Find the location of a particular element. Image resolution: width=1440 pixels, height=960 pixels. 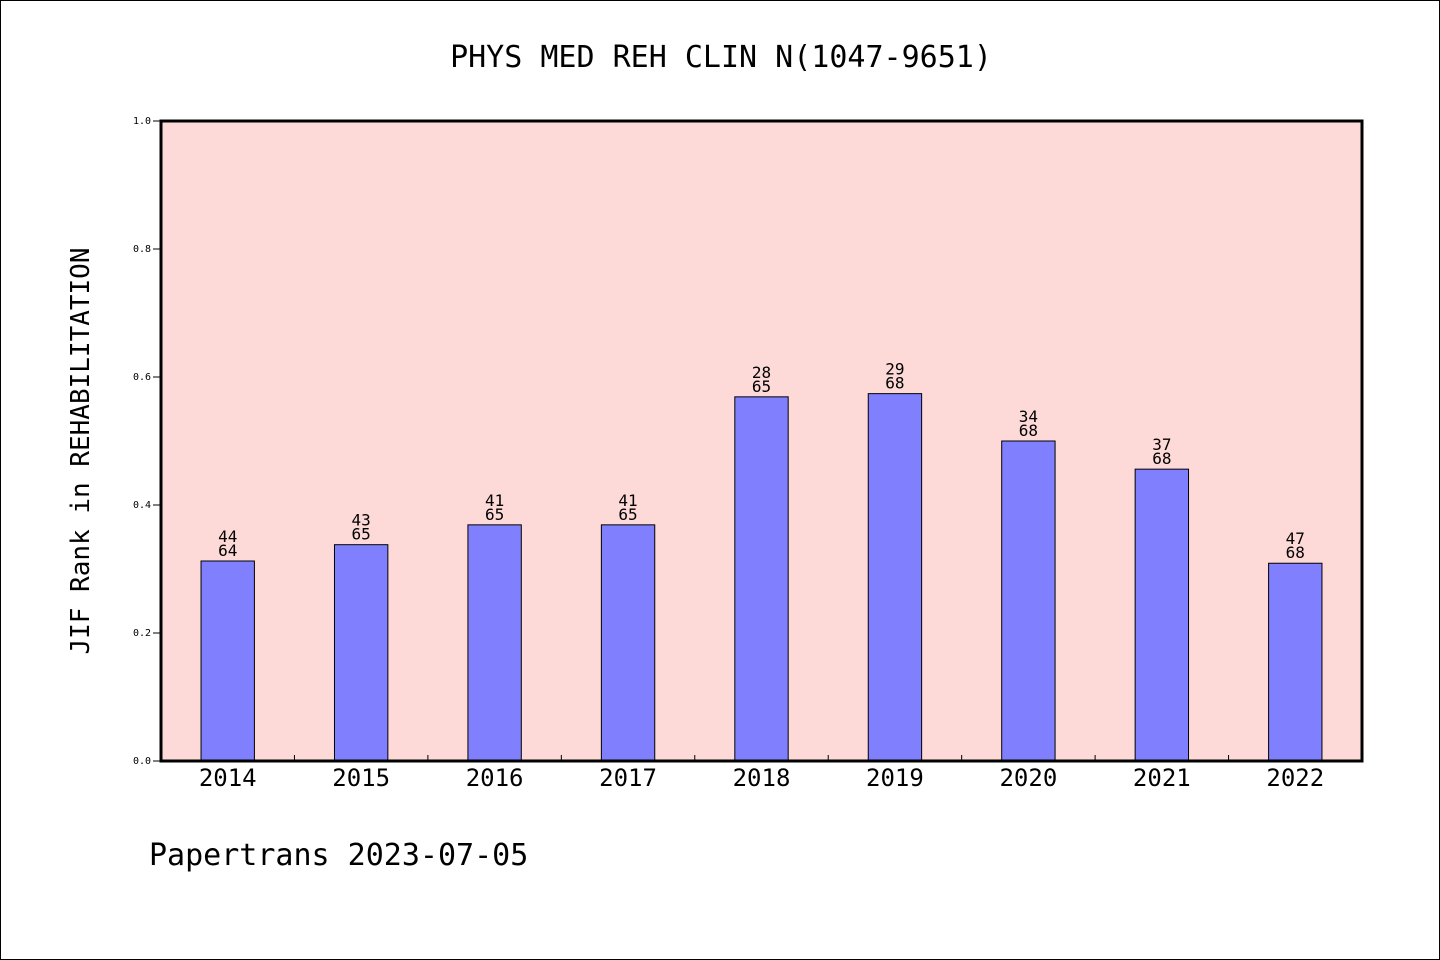

bar-2018 is located at coordinates (761, 579).